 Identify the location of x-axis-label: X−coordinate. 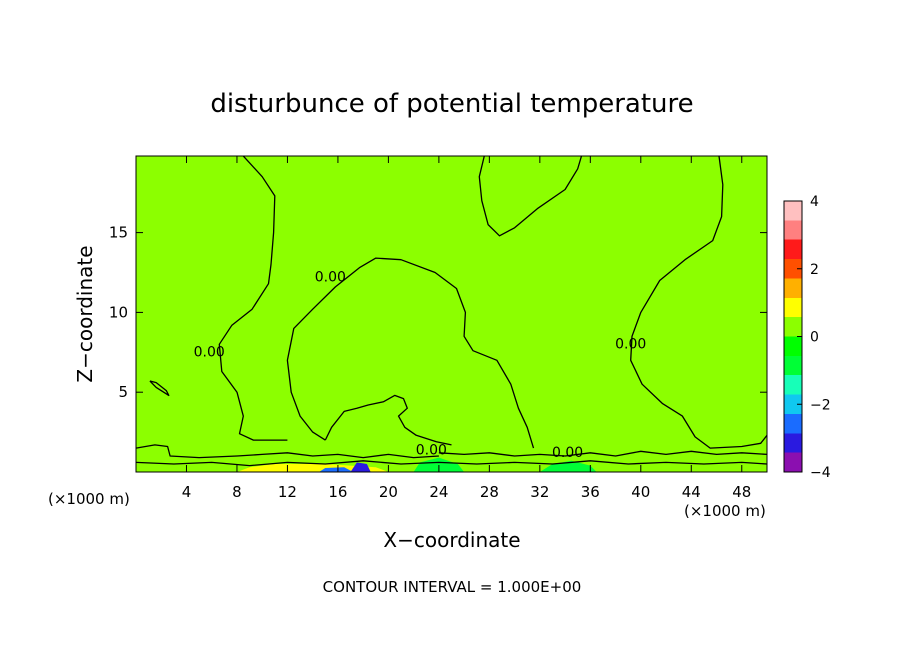
(451, 540).